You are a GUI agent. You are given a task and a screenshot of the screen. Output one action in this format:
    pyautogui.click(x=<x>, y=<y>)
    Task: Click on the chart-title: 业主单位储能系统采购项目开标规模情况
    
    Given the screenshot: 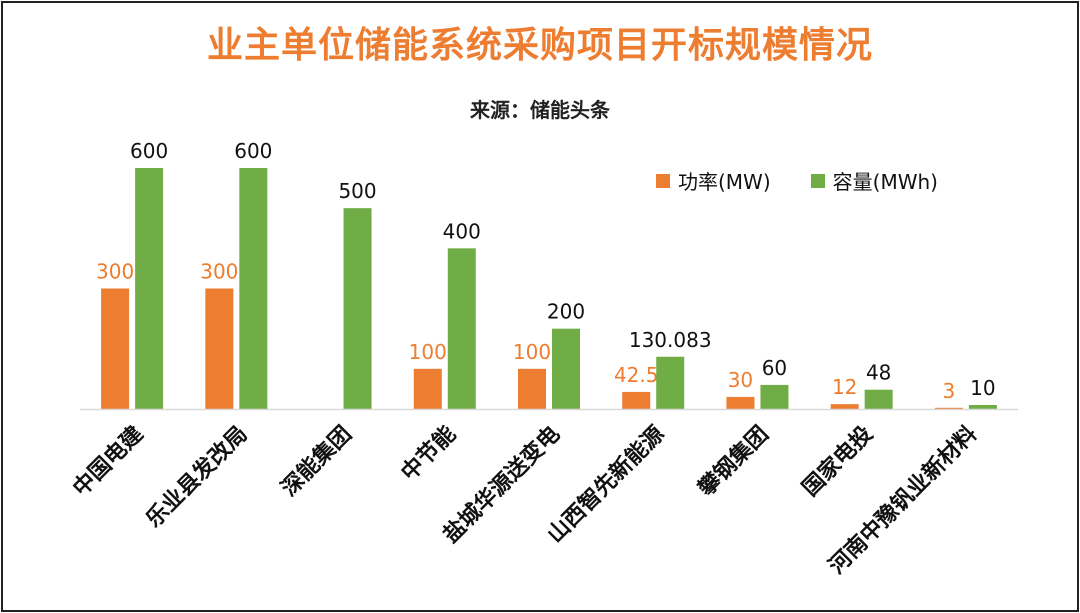 What is the action you would take?
    pyautogui.click(x=539, y=45)
    